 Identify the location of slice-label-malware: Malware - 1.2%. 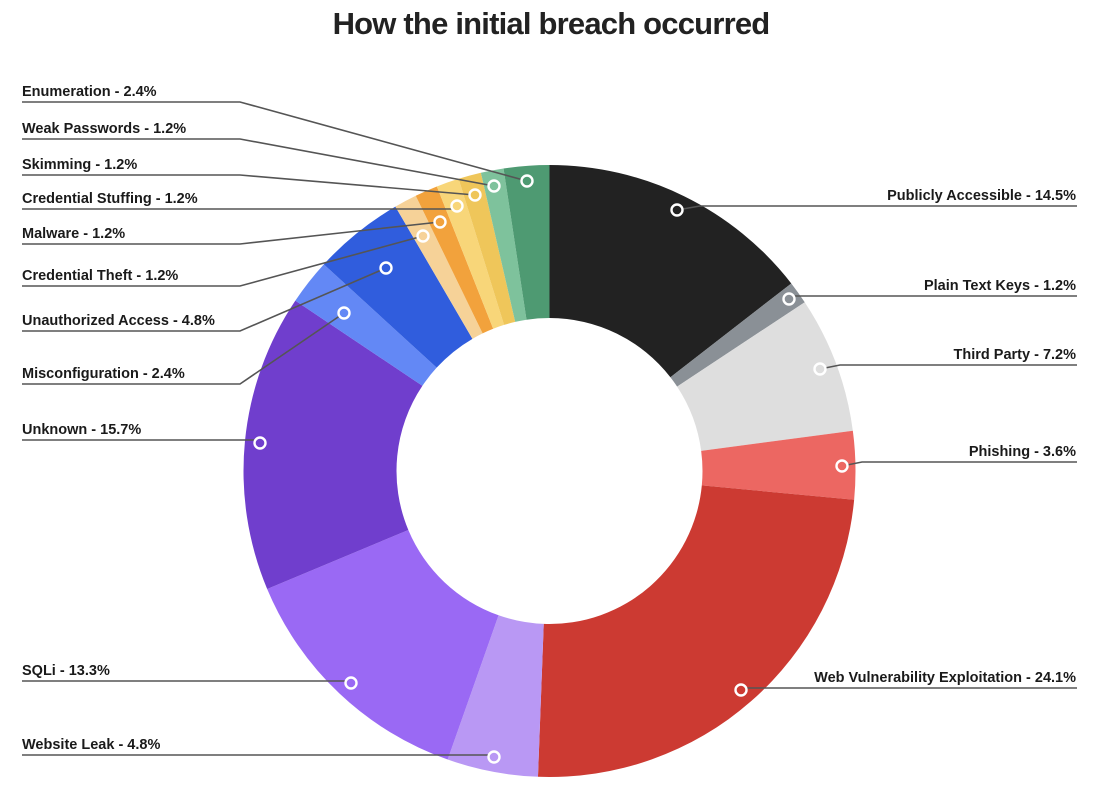
(73, 234).